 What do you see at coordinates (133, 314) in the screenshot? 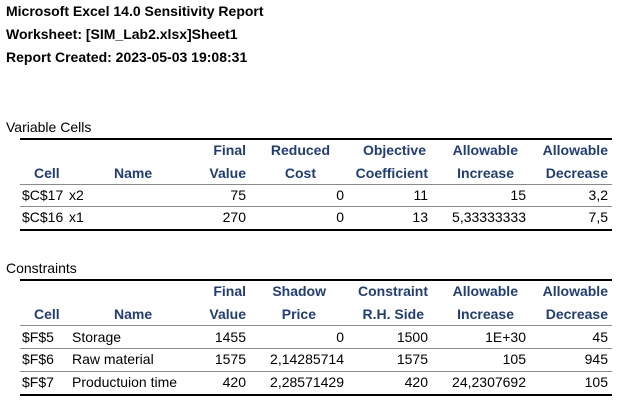
I see `con-header-name: Name` at bounding box center [133, 314].